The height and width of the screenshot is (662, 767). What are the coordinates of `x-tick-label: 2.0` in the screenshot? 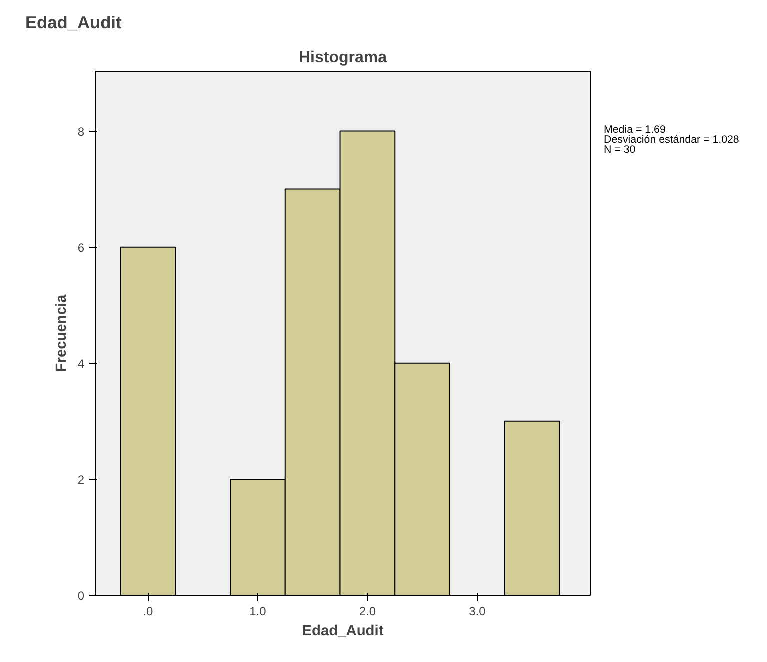 It's located at (367, 611).